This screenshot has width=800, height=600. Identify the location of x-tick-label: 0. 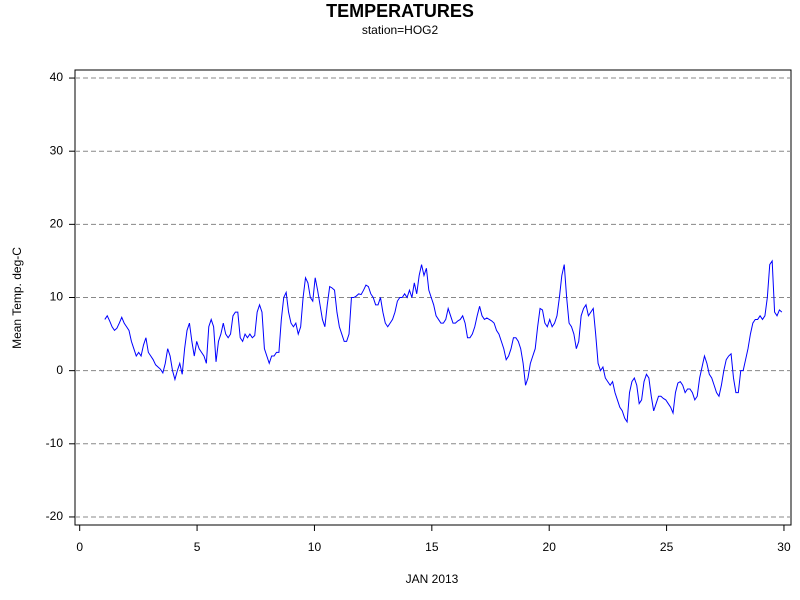
(79, 547).